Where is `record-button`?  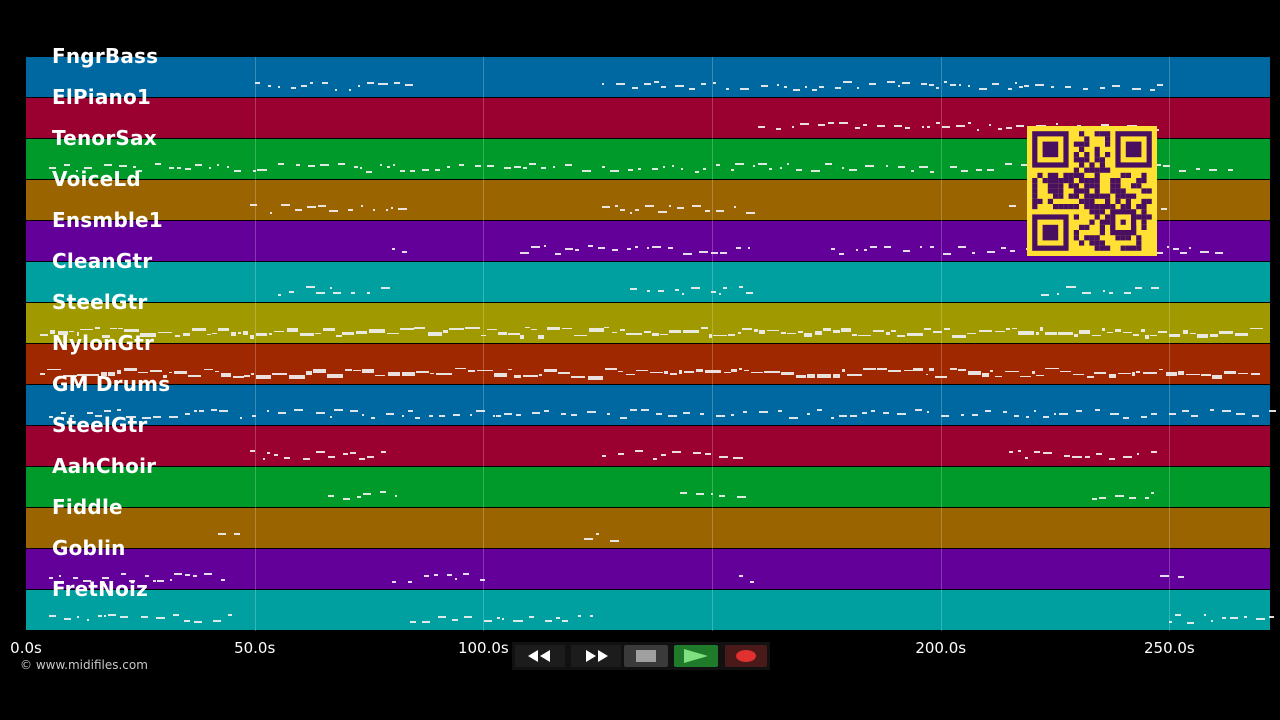
record-button is located at coordinates (746, 656).